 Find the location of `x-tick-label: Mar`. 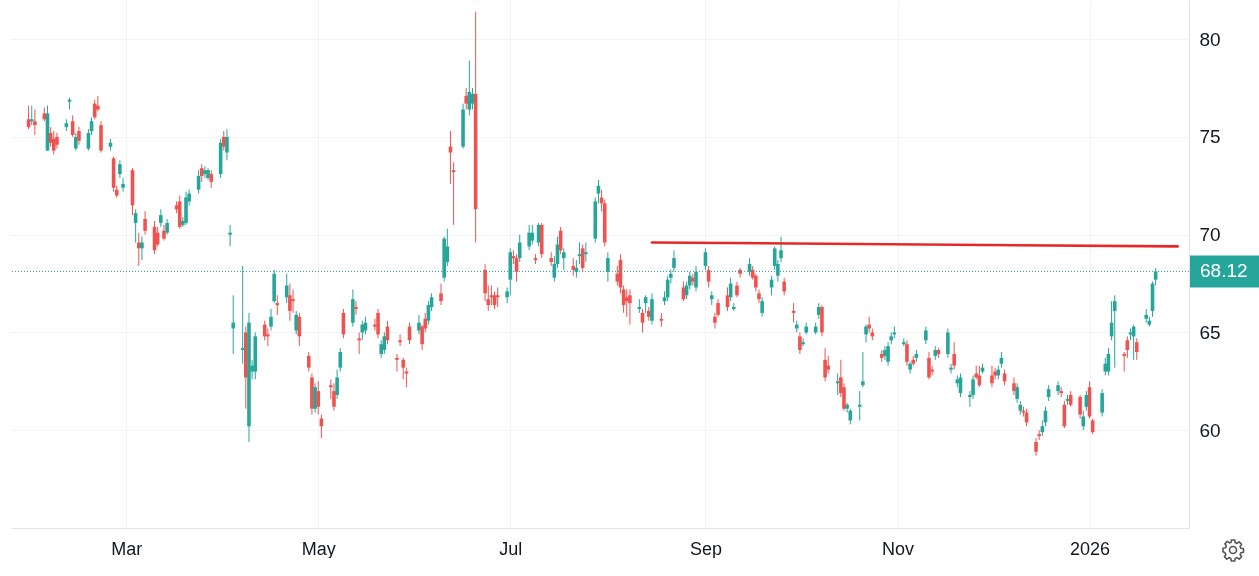

x-tick-label: Mar is located at coordinates (127, 548).